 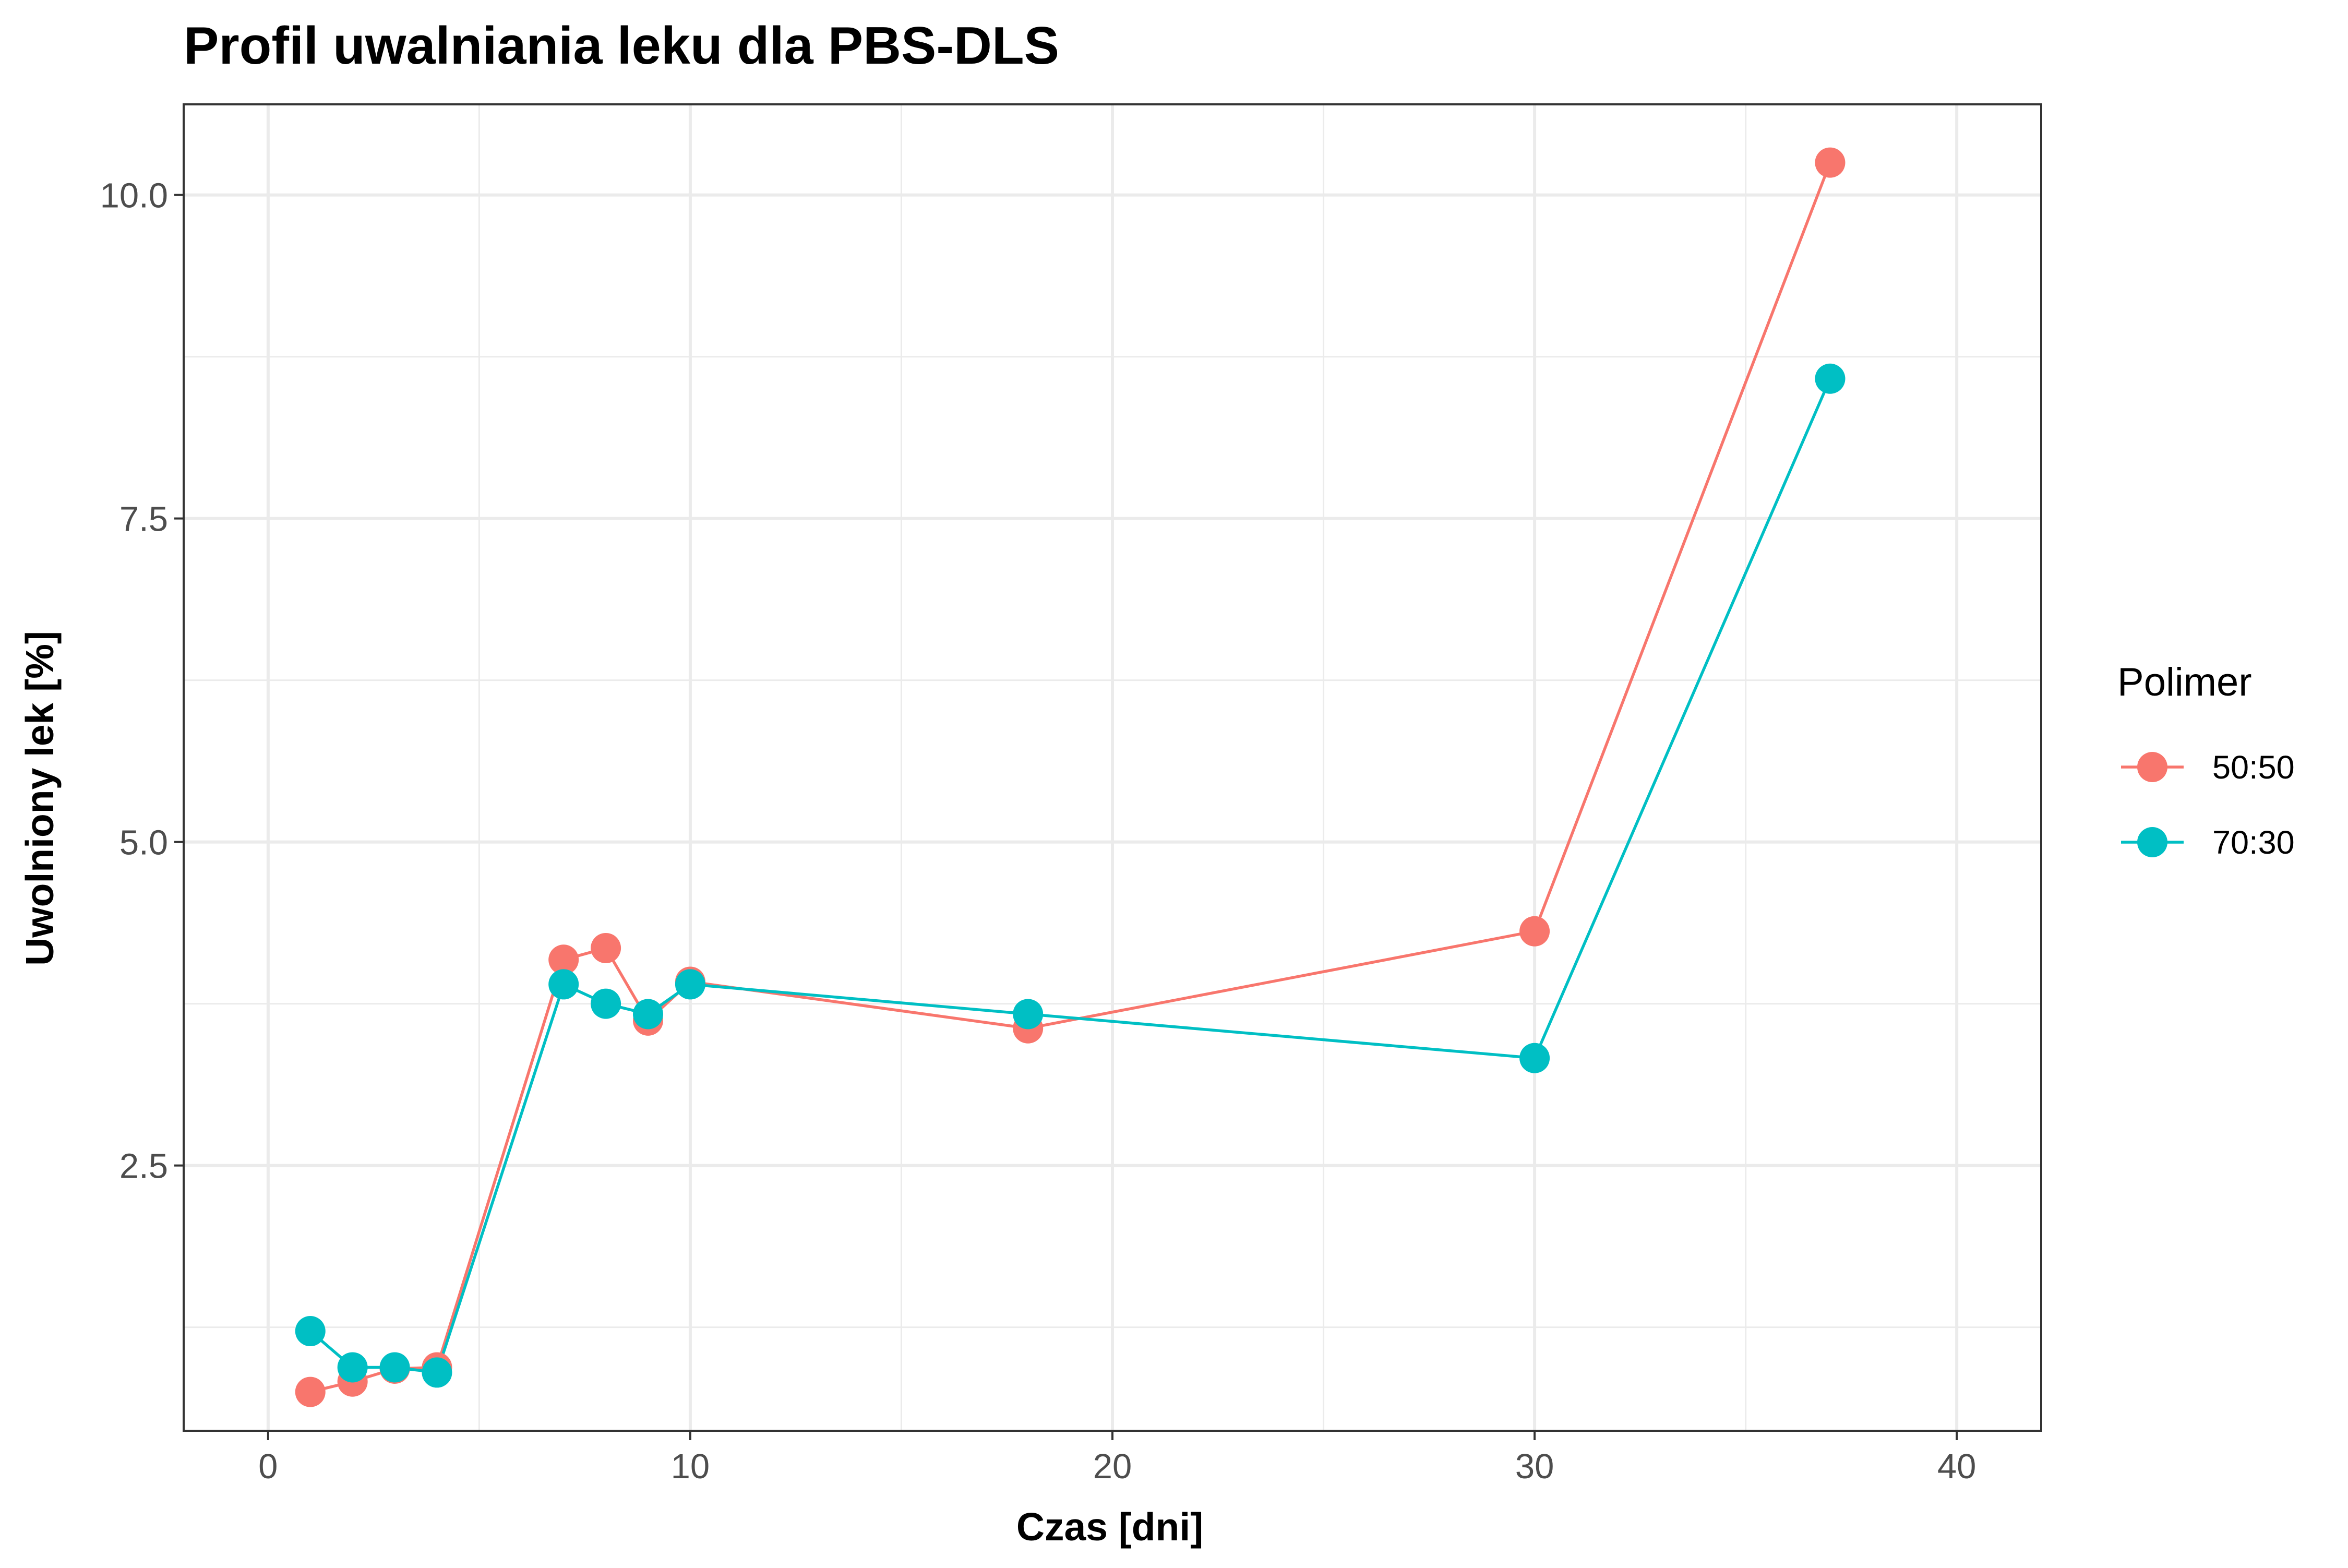 I want to click on y-tick-label: 5.0, so click(x=143, y=843).